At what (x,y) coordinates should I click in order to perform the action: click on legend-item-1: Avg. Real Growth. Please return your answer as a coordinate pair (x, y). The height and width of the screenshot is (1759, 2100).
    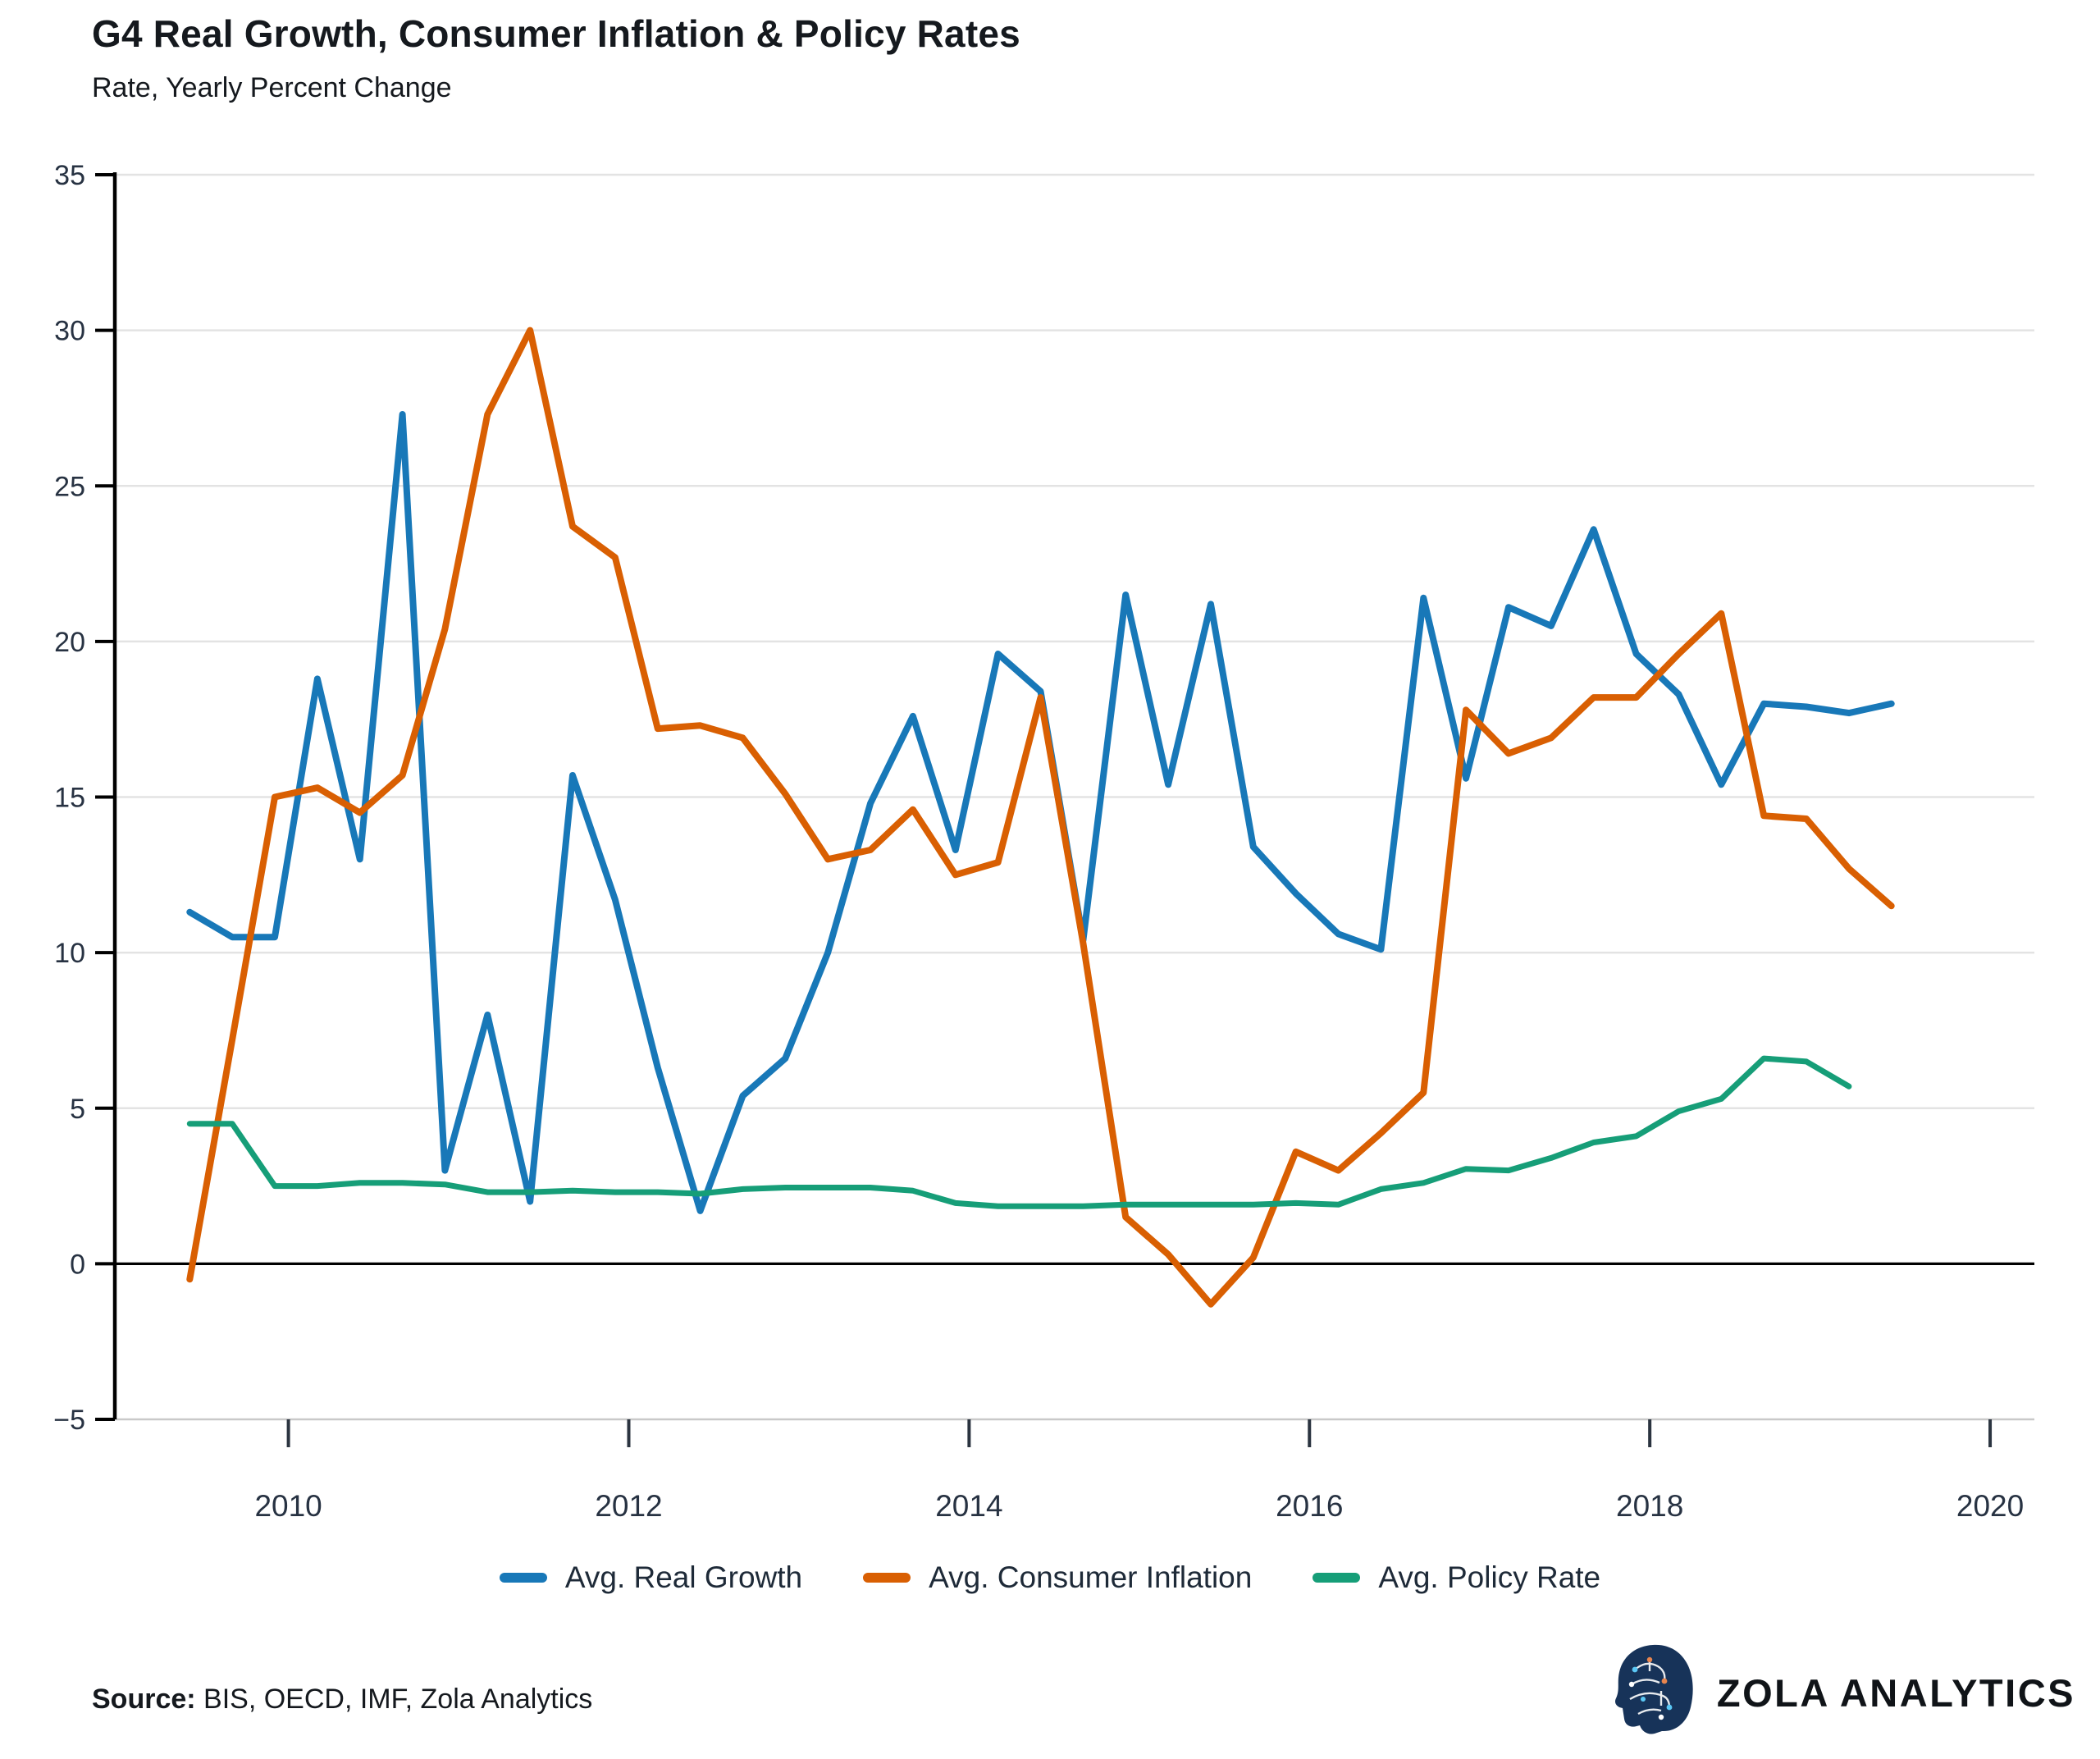
    Looking at the image, I should click on (651, 1578).